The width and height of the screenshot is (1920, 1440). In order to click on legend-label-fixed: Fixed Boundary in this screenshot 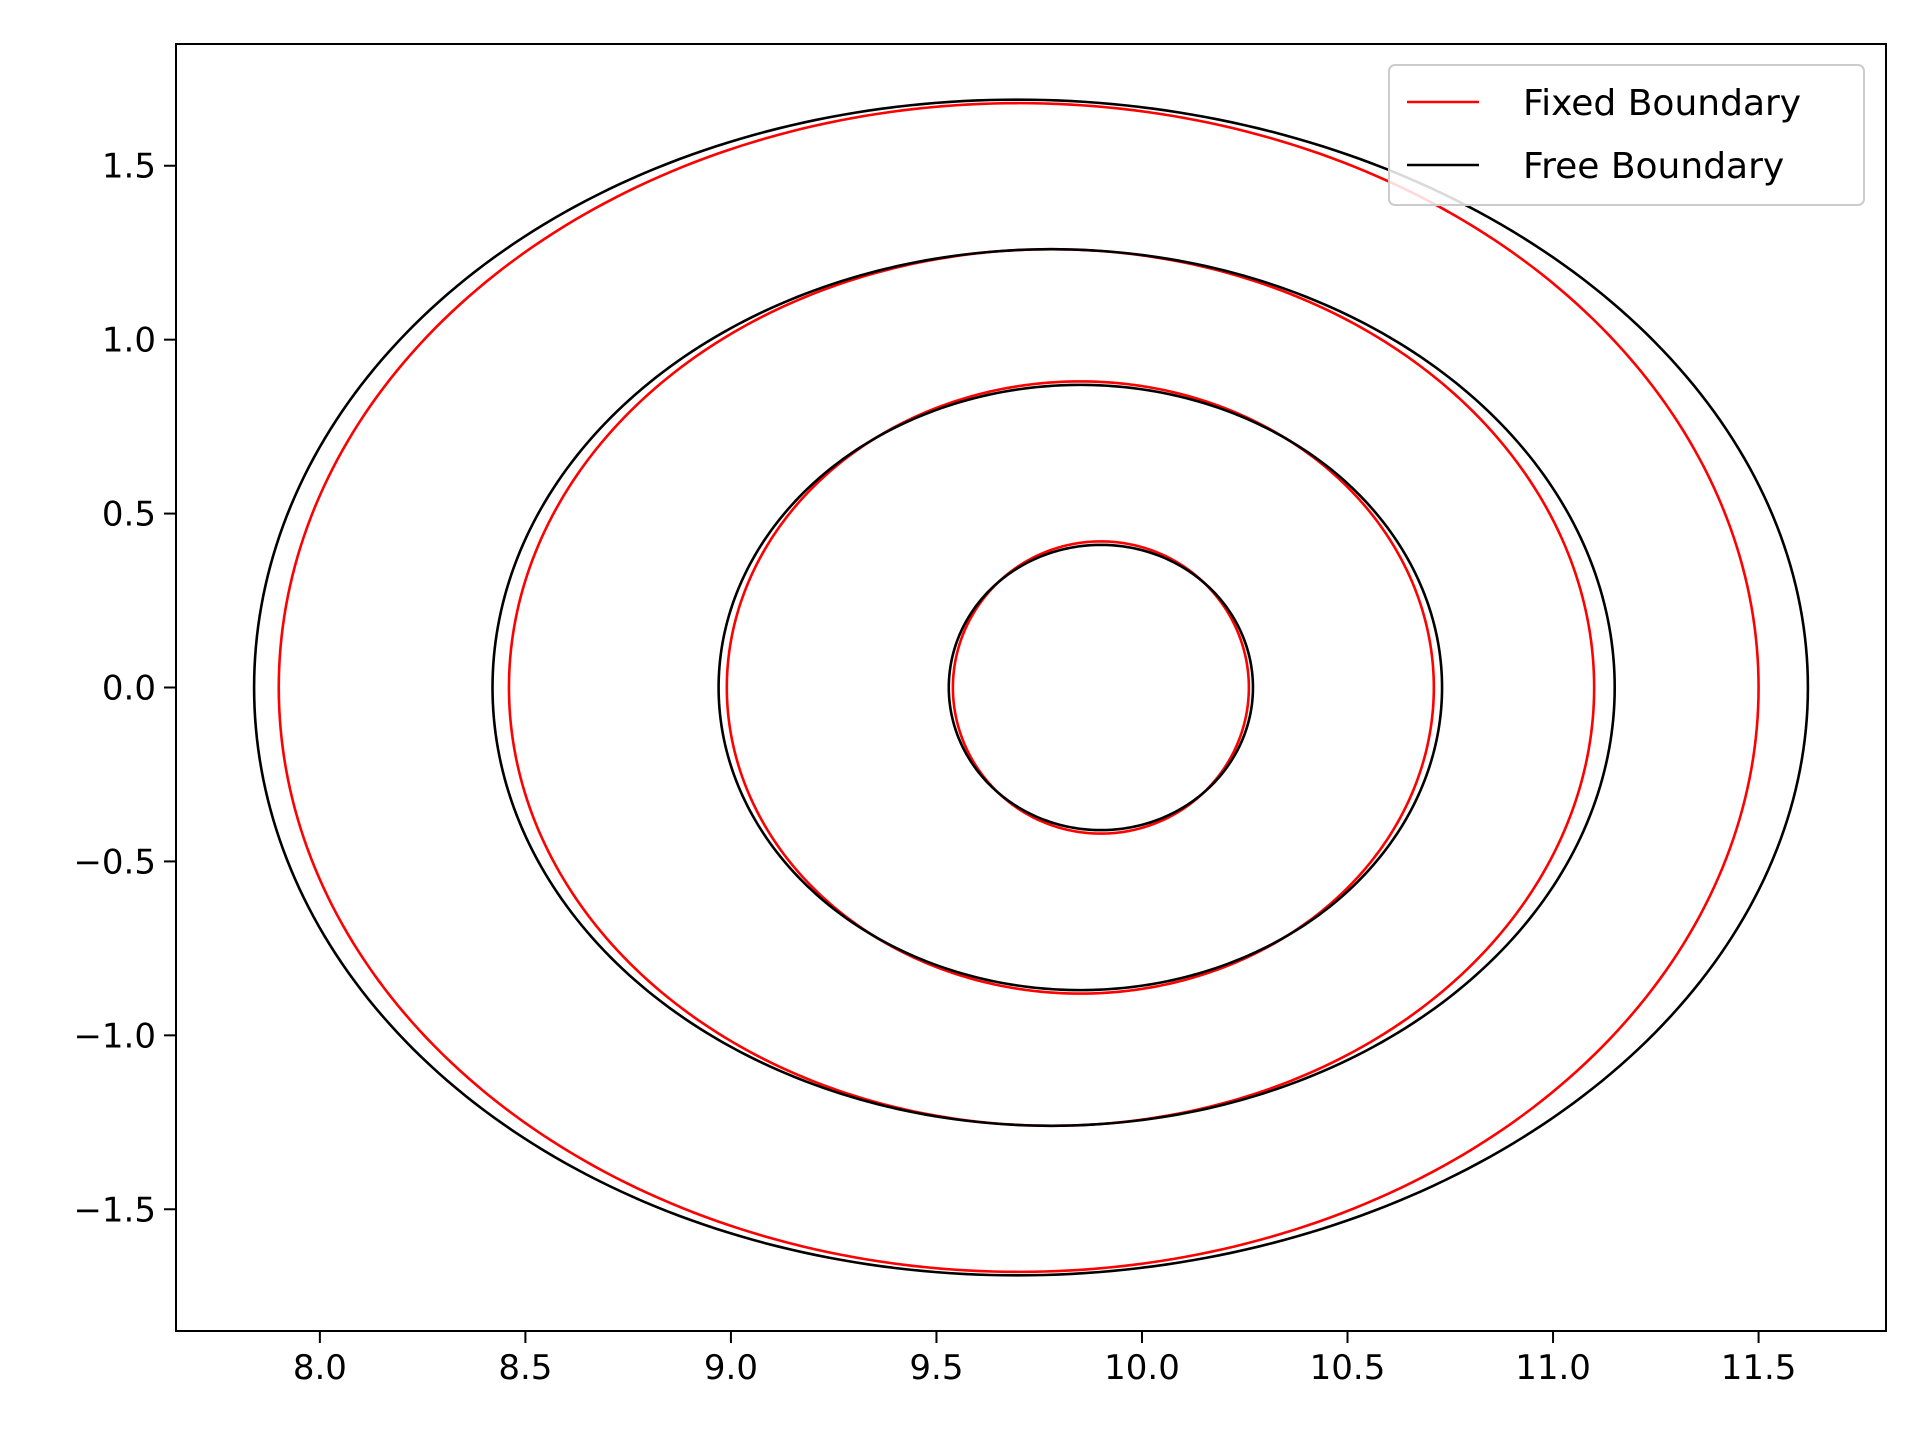, I will do `click(1662, 103)`.